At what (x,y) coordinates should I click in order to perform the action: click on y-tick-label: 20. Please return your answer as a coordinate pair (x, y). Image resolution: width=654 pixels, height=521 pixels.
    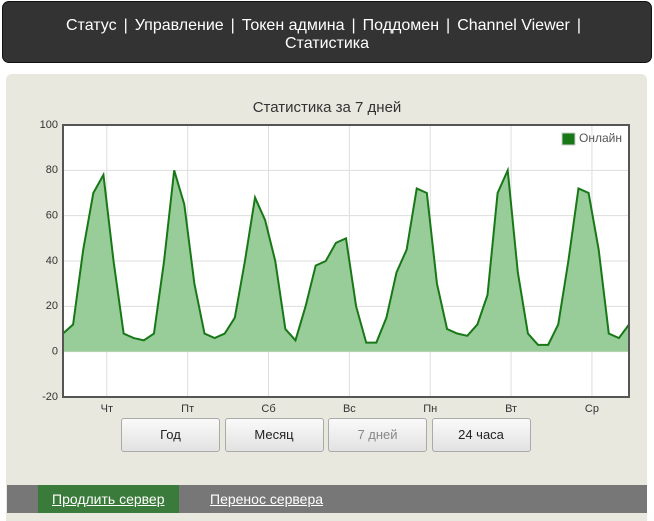
    Looking at the image, I should click on (52, 306).